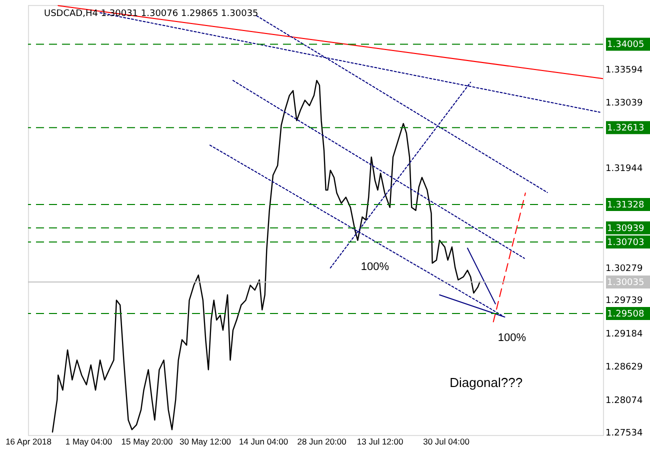  What do you see at coordinates (263, 441) in the screenshot?
I see `x-tick-label: 14 Jun 04:00` at bounding box center [263, 441].